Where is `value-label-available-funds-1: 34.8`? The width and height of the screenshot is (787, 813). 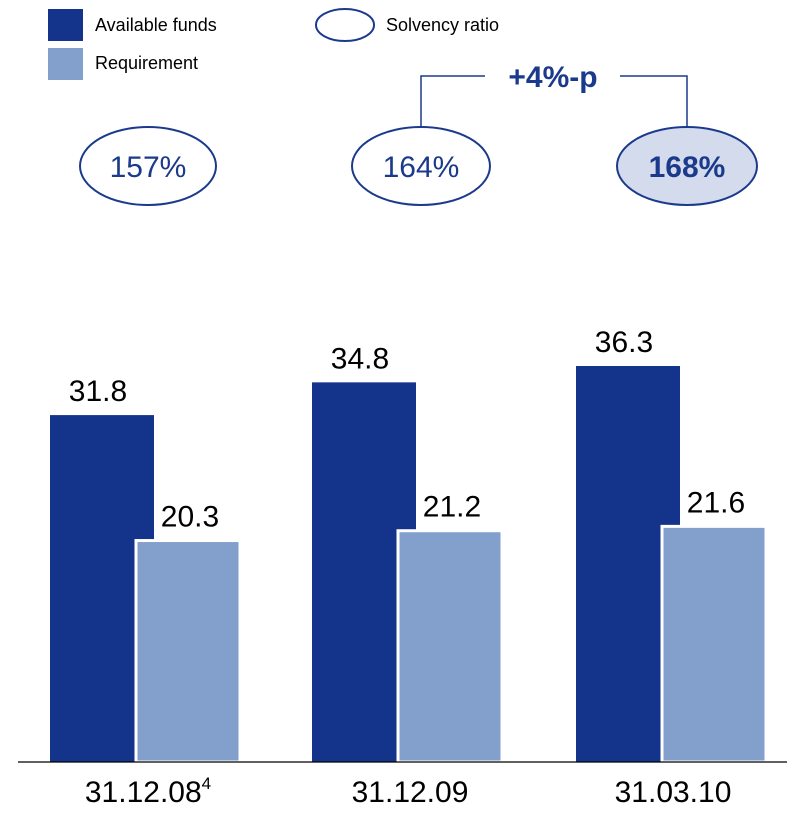 value-label-available-funds-1: 34.8 is located at coordinates (360, 358).